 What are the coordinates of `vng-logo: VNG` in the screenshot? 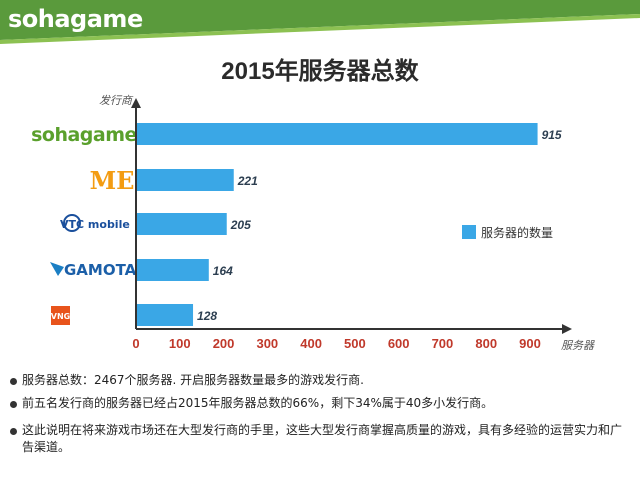 It's located at (60, 316).